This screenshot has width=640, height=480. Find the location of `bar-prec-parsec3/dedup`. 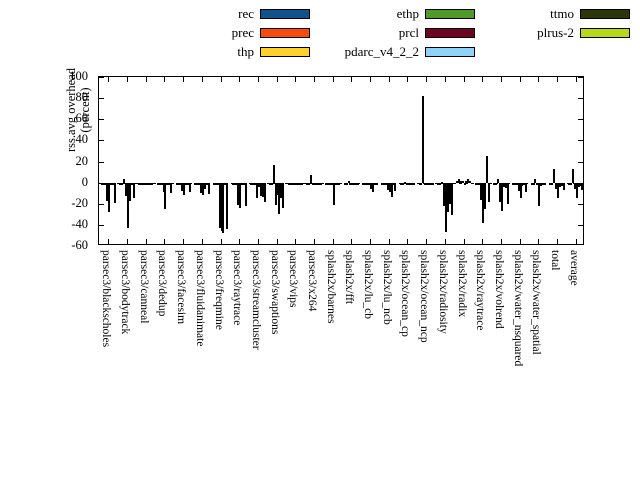

bar-prec-parsec3/dedup is located at coordinates (159, 183).